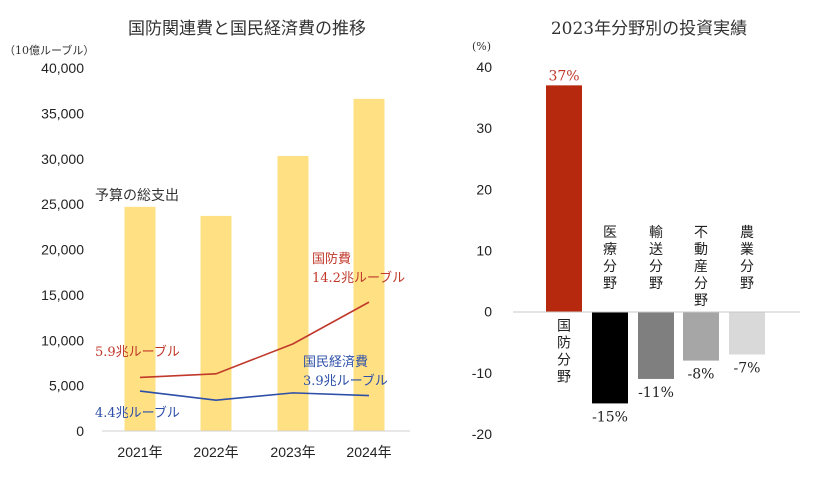 Image resolution: width=840 pixels, height=489 pixels. I want to click on right-y-tick-label: 20, so click(484, 189).